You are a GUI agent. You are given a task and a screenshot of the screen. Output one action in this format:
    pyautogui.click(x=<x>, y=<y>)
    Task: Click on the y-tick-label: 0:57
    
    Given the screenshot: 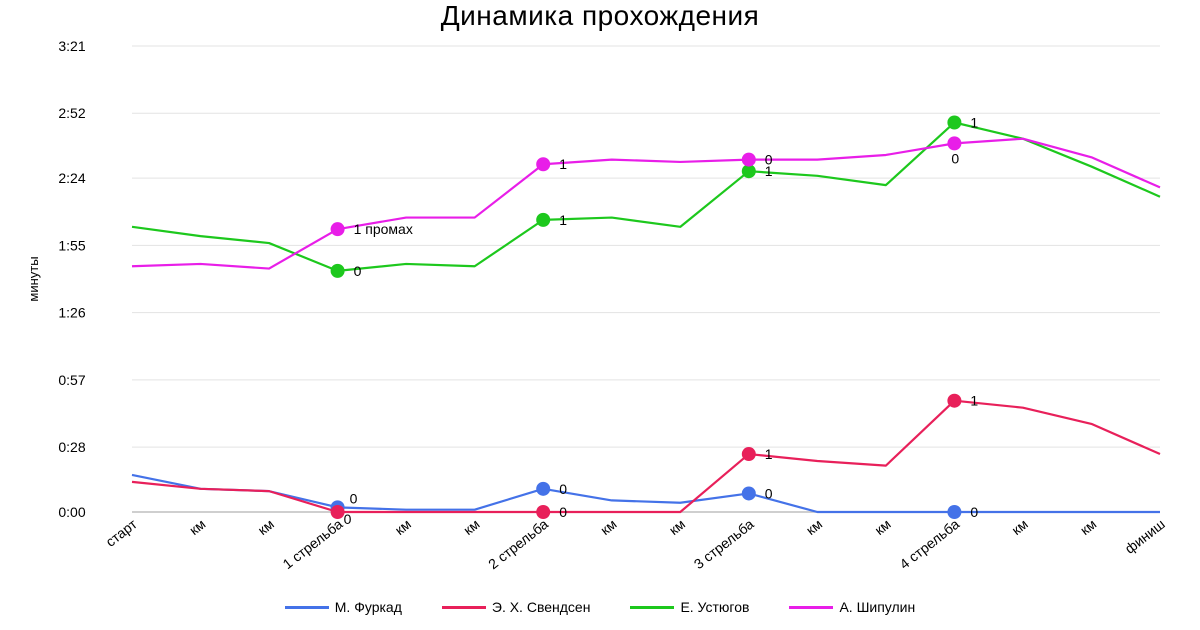 What is the action you would take?
    pyautogui.click(x=71, y=380)
    